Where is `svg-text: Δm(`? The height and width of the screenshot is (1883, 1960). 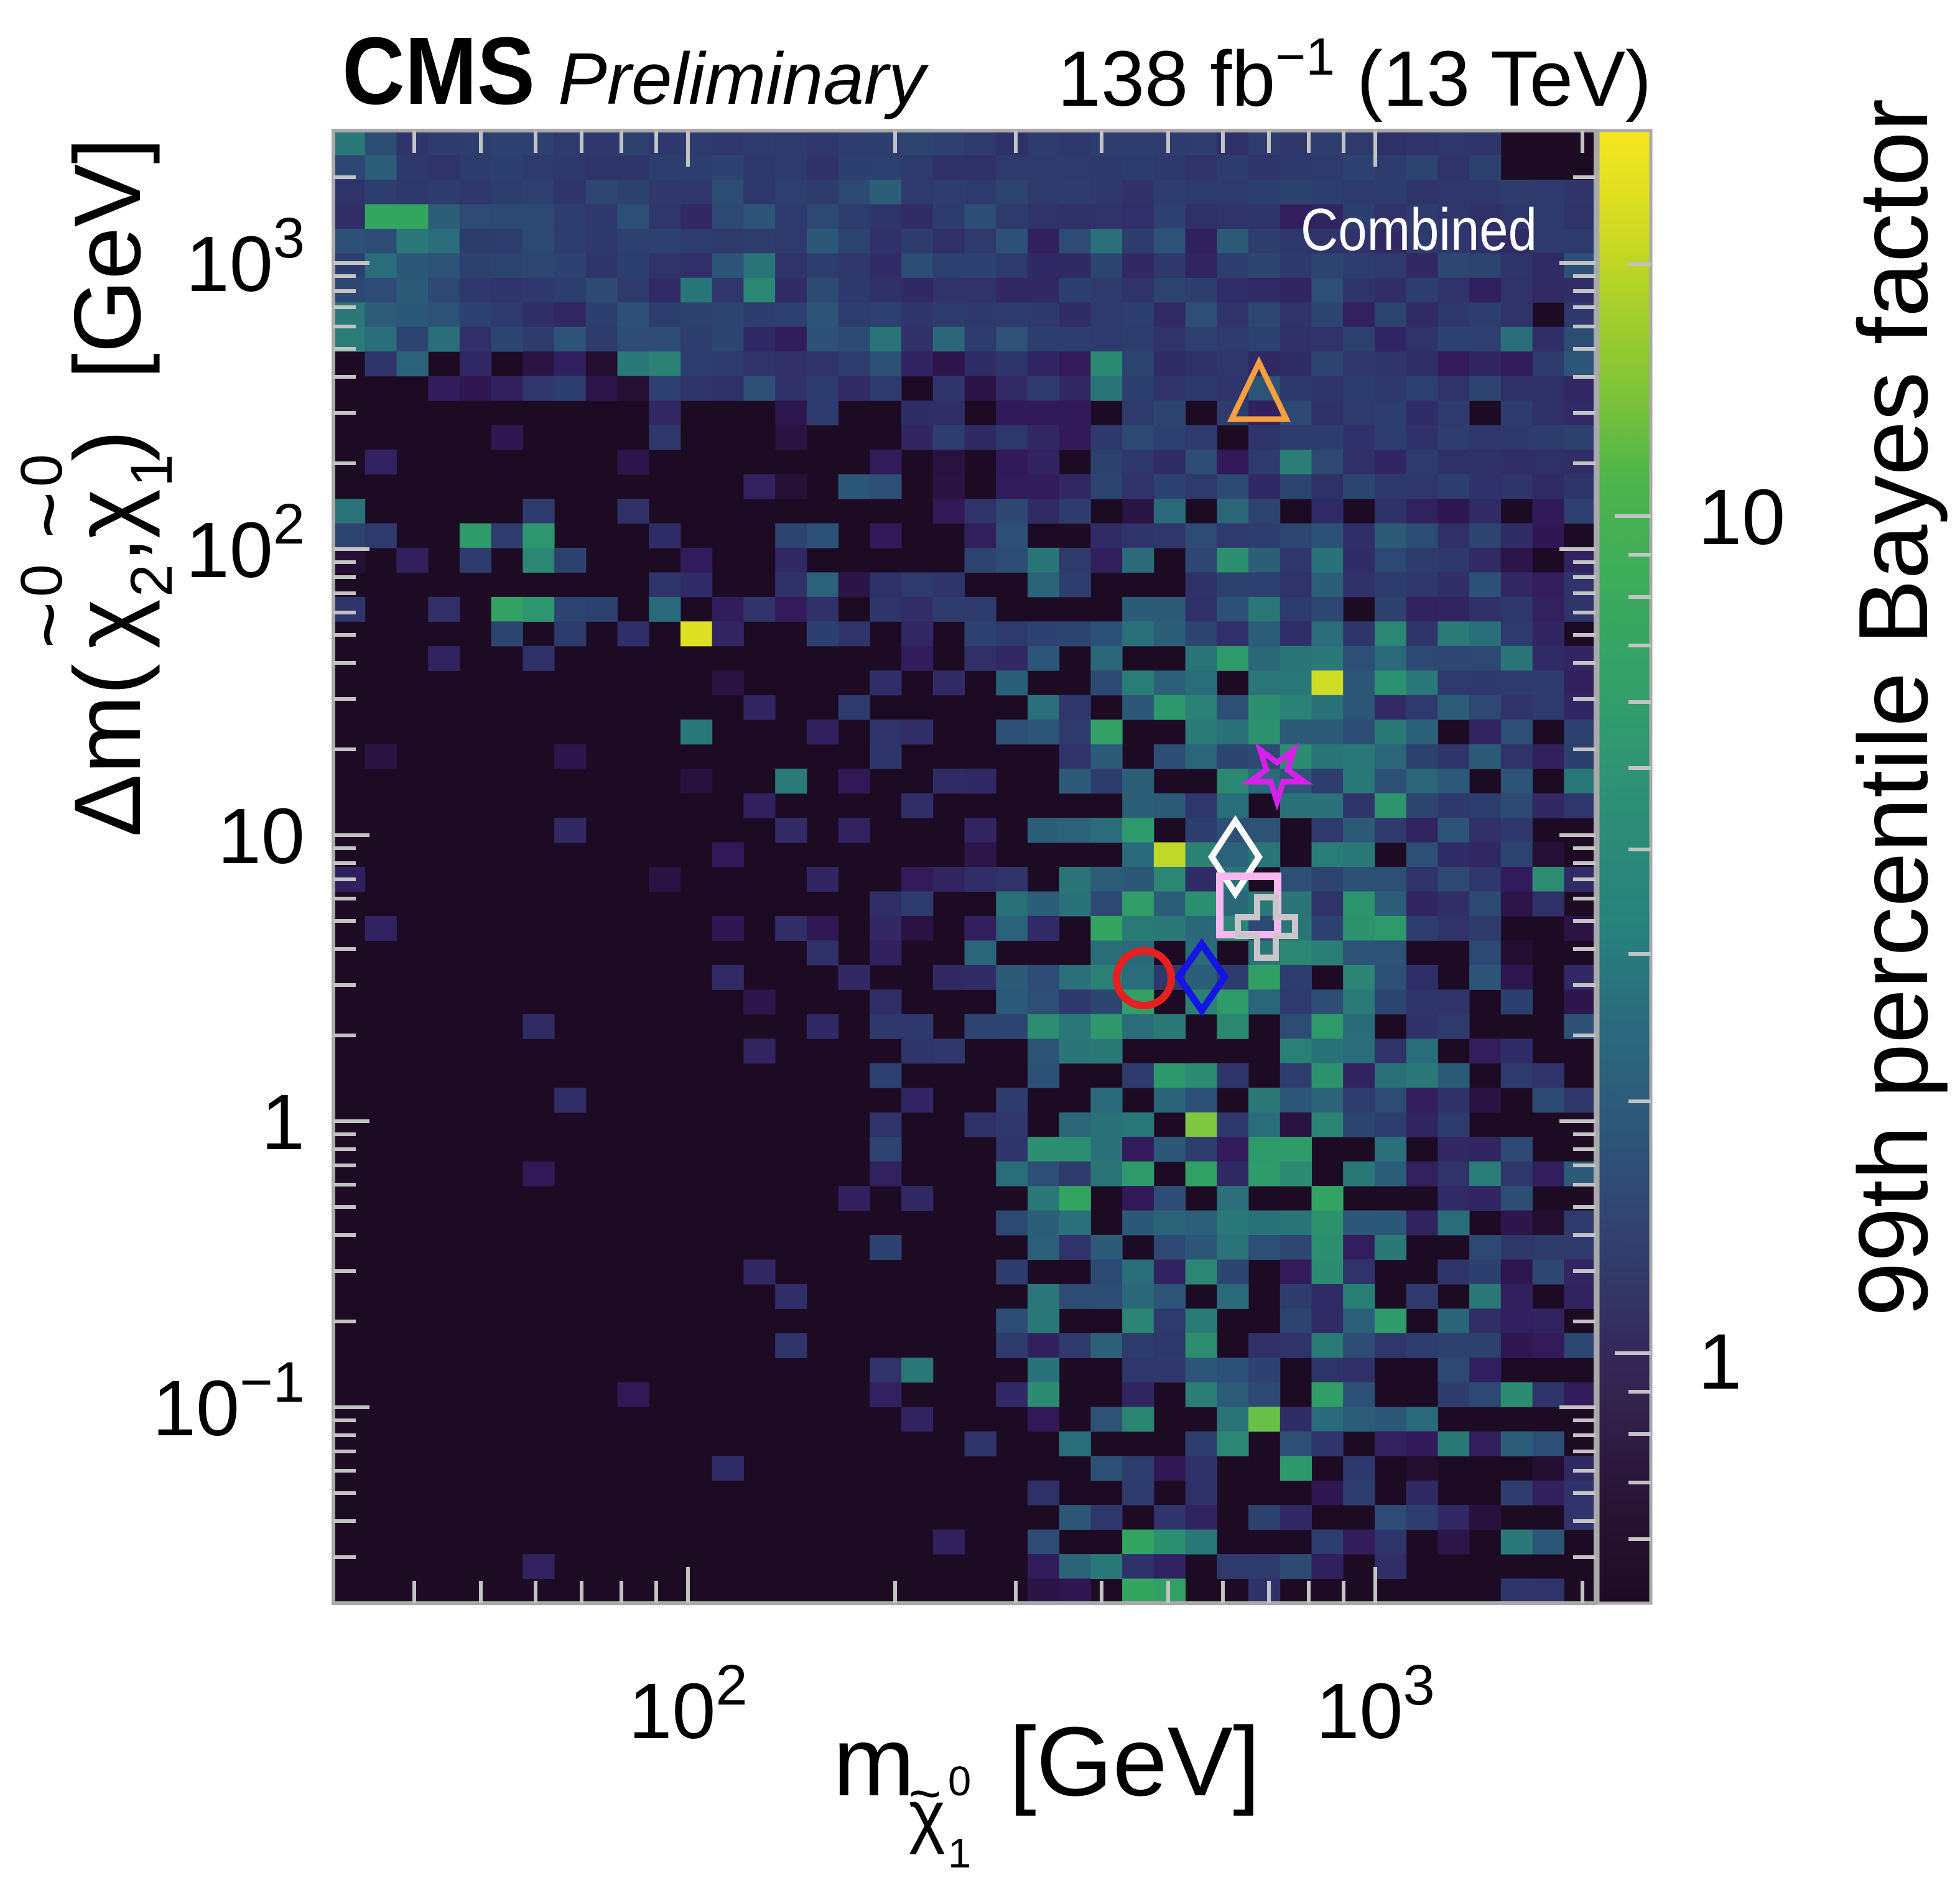
svg-text: Δm( is located at coordinates (107, 750).